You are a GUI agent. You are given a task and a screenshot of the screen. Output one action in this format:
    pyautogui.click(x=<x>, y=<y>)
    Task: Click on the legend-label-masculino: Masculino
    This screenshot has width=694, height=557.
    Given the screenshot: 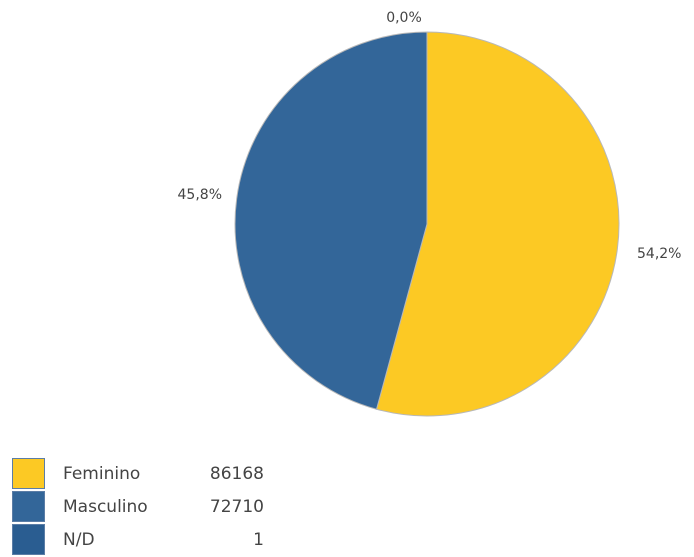 What is the action you would take?
    pyautogui.click(x=127, y=507)
    